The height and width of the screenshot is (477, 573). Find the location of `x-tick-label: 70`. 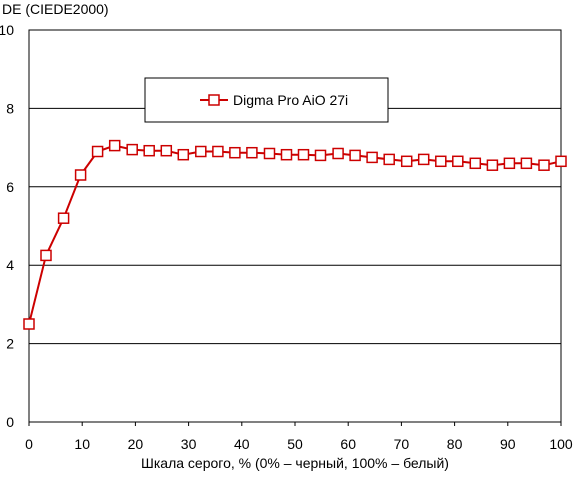

x-tick-label: 70 is located at coordinates (402, 444).